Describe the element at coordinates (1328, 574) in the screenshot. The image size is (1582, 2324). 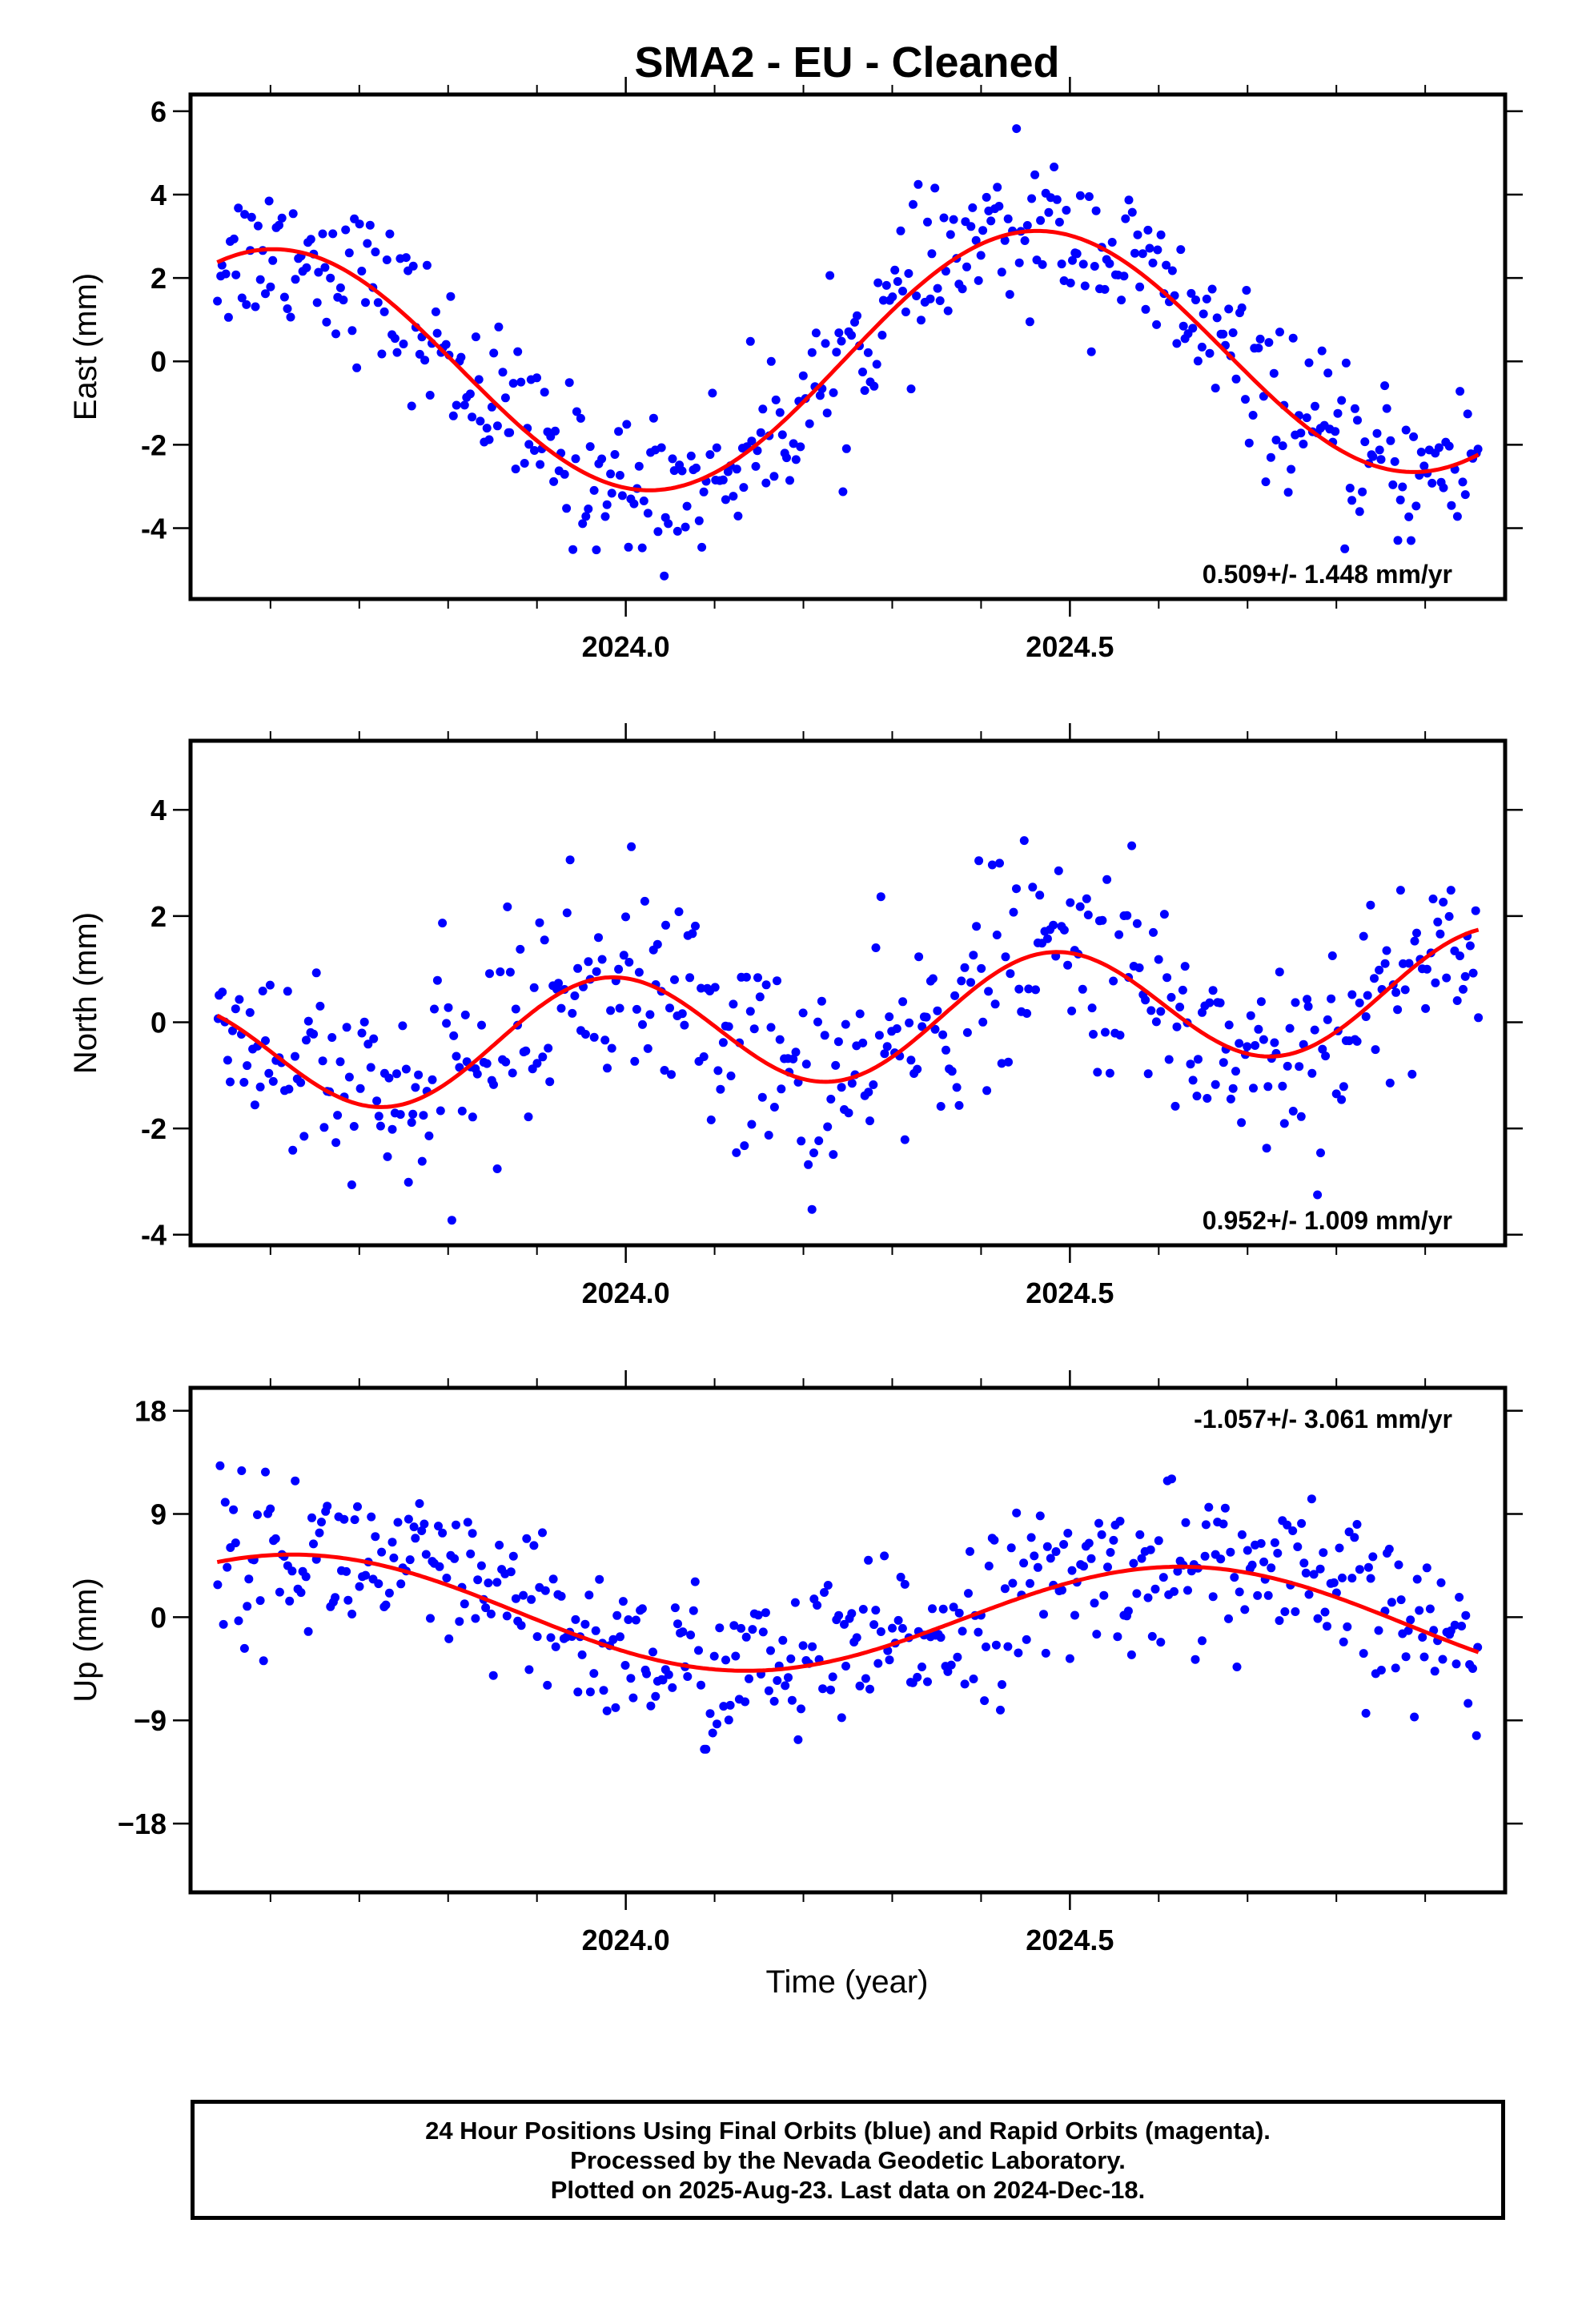
I see `rate-label: 0.509+/- 1.448 mm/yr` at that location.